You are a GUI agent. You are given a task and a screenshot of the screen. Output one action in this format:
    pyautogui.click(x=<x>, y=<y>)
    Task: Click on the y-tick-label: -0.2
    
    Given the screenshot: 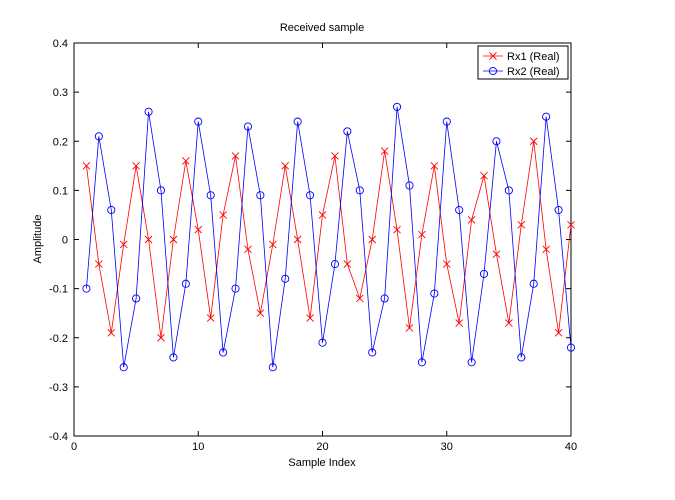 What is the action you would take?
    pyautogui.click(x=58, y=339)
    